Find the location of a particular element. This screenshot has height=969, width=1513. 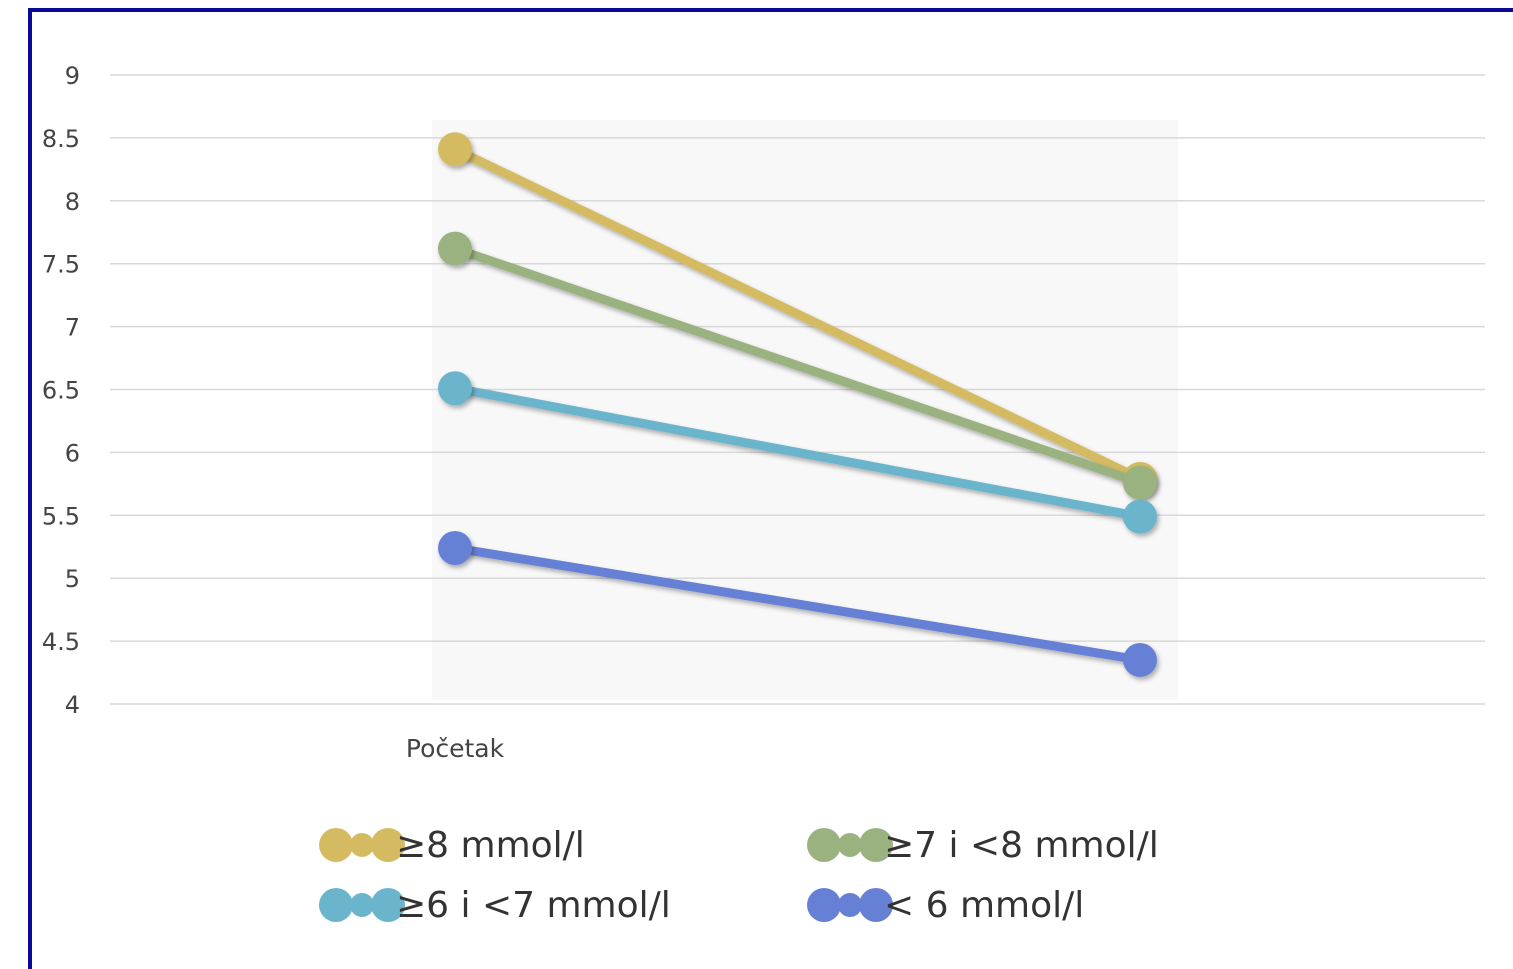

legend-item: ≥6 i <7 mmol/l is located at coordinates (495, 905).